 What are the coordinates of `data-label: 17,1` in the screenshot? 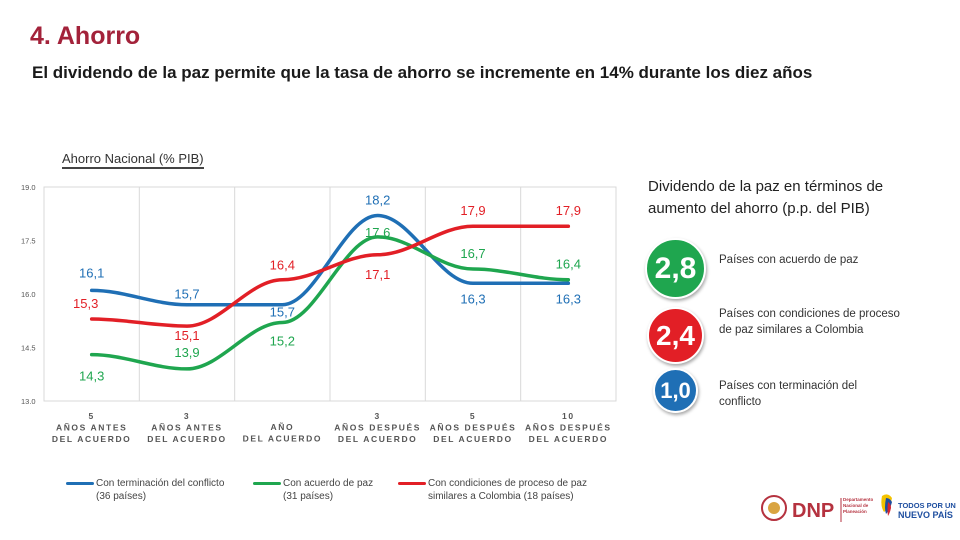 It's located at (377, 274).